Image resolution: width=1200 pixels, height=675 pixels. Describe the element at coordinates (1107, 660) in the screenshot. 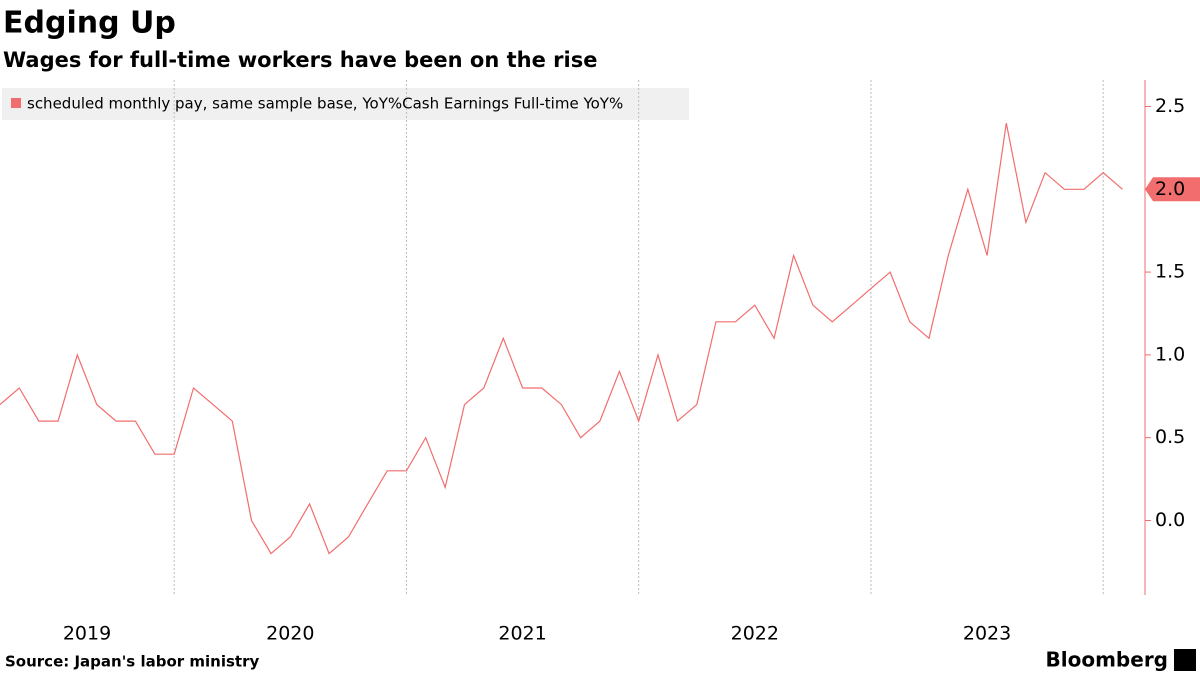

I see `brand: Bloomberg` at that location.